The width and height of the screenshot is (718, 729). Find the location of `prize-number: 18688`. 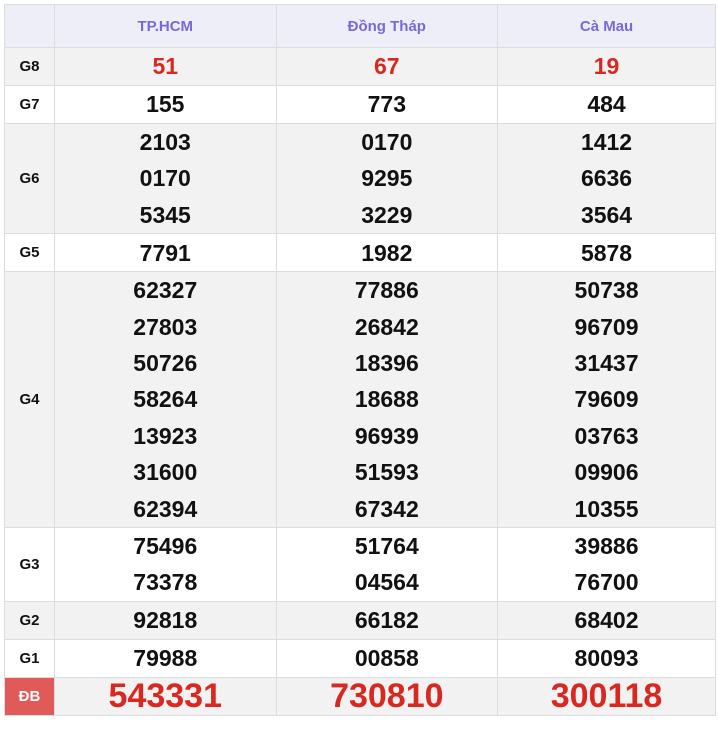

prize-number: 18688 is located at coordinates (386, 399).